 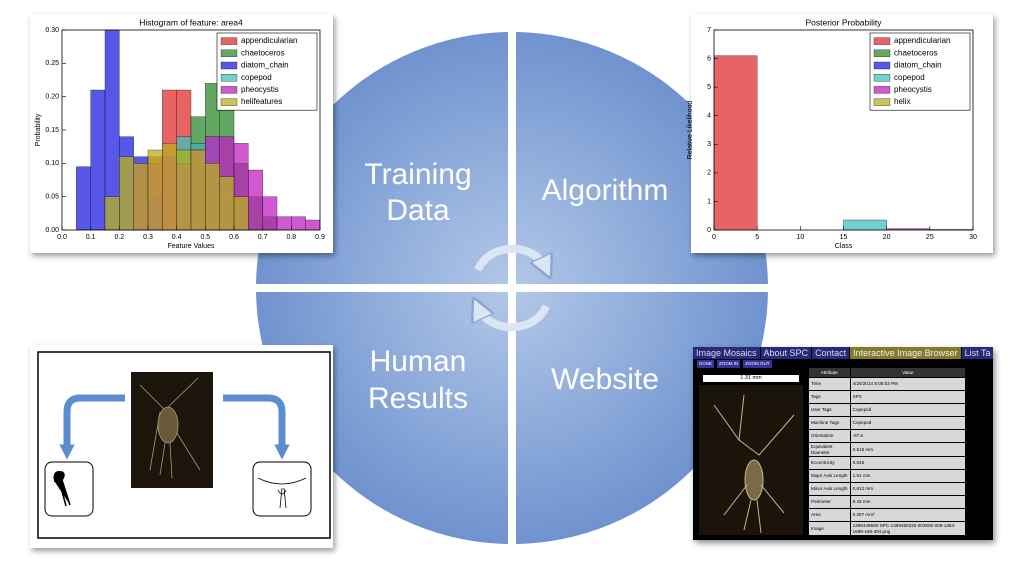 I want to click on attribute-cell: Time, so click(x=829, y=384).